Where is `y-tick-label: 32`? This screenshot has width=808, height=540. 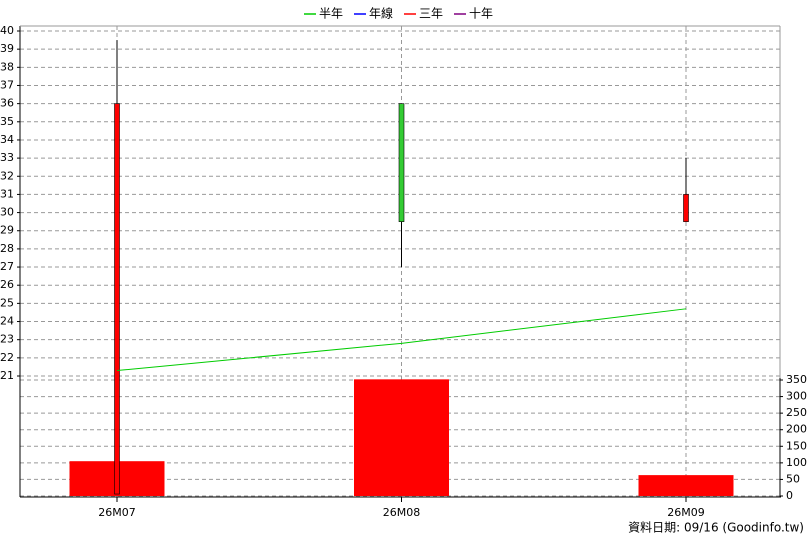
y-tick-label: 32 is located at coordinates (7, 175).